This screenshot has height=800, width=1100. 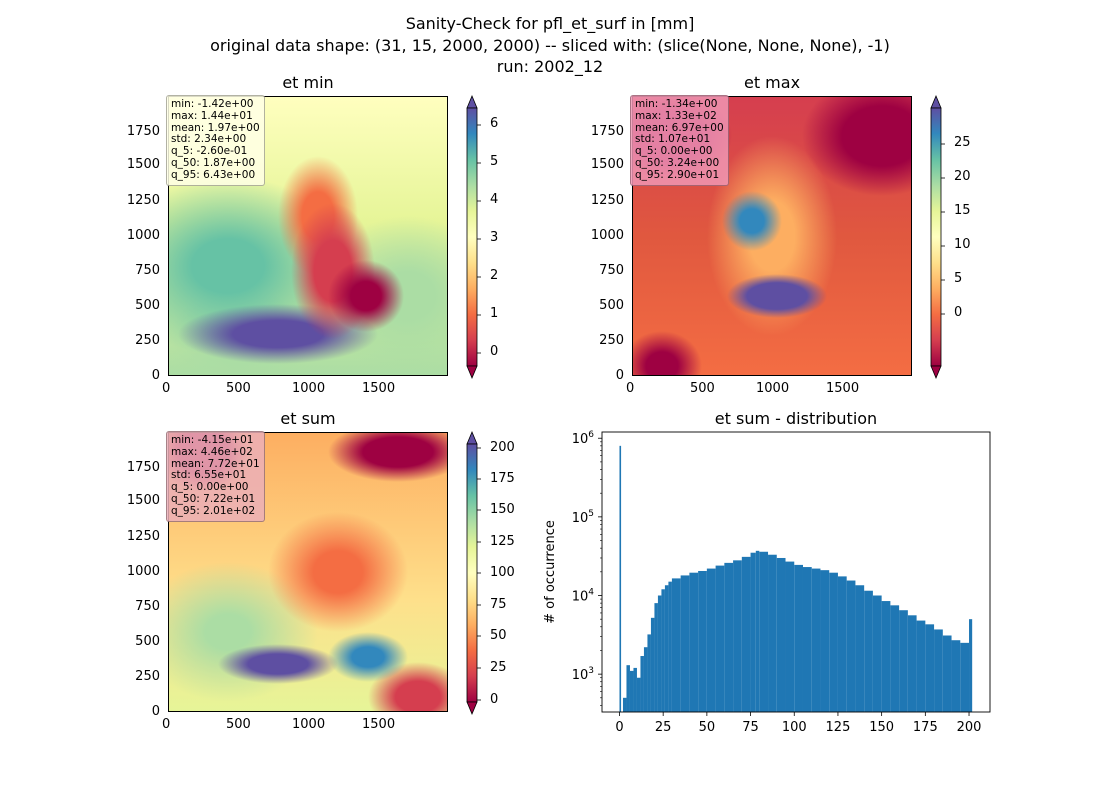 What do you see at coordinates (925, 727) in the screenshot?
I see `x-tick-label: 175` at bounding box center [925, 727].